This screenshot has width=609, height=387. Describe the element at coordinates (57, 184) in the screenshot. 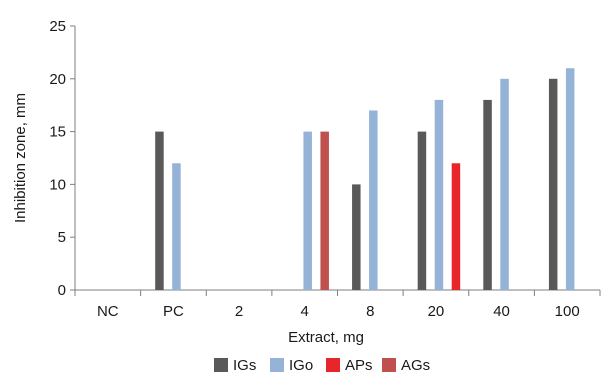

I see `y-tick-label: 10` at that location.